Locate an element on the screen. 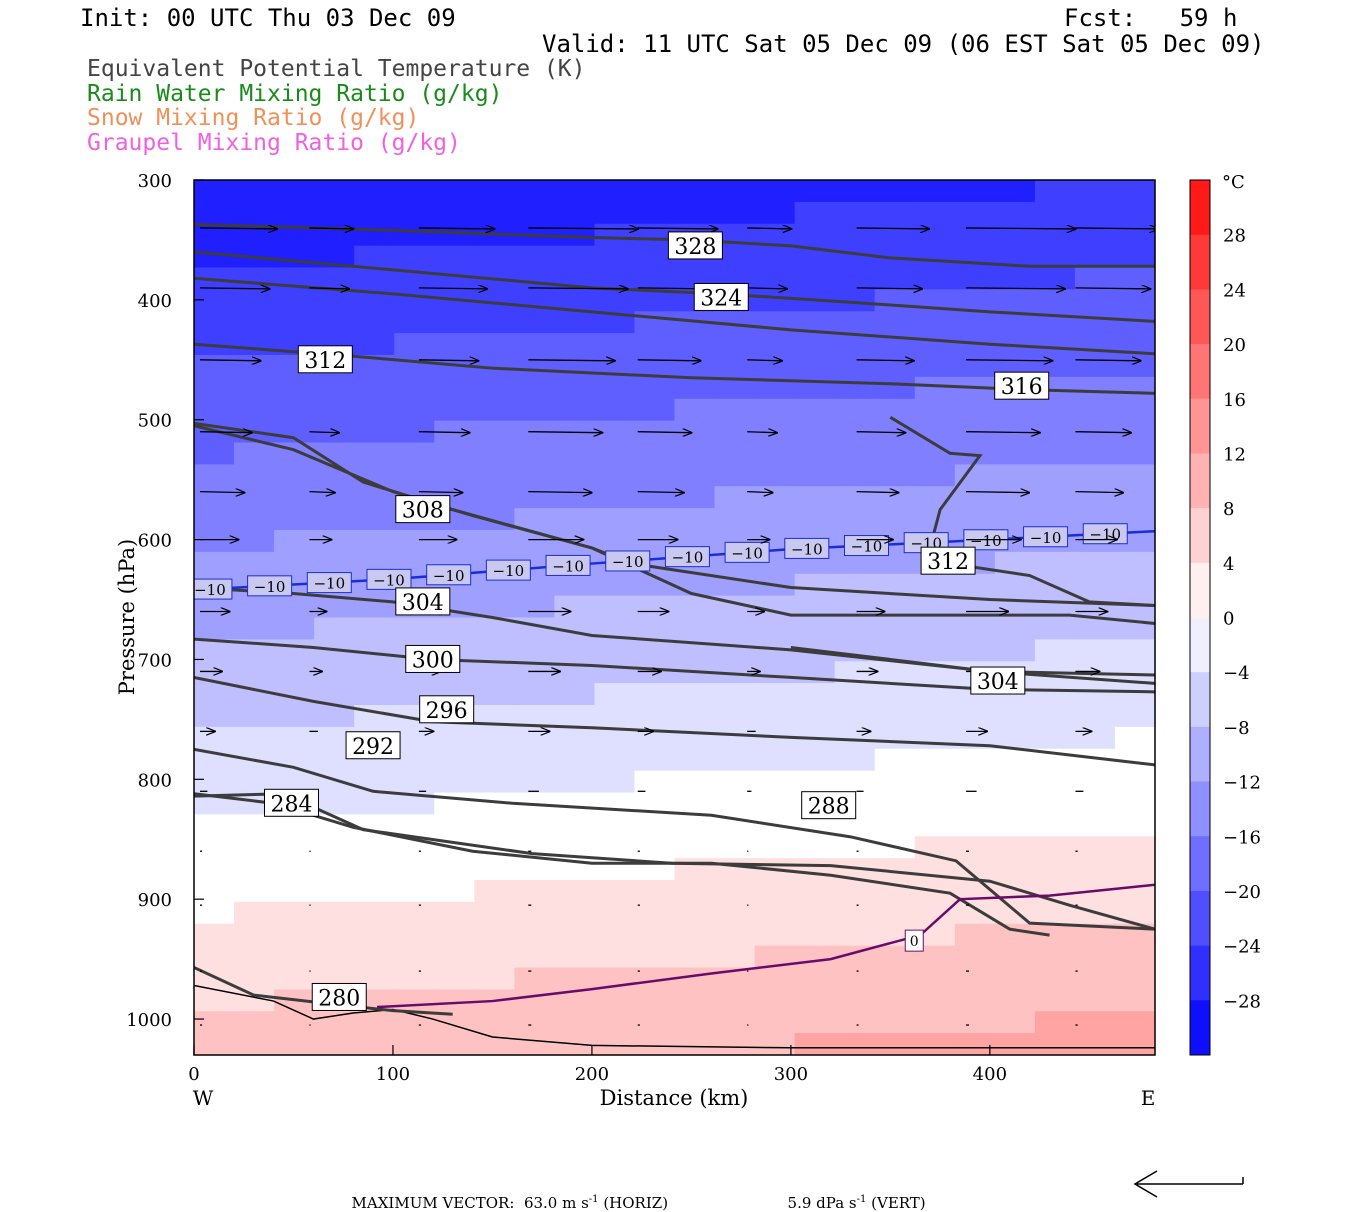 The width and height of the screenshot is (1350, 1212). theta-e-label: 304 is located at coordinates (998, 682).